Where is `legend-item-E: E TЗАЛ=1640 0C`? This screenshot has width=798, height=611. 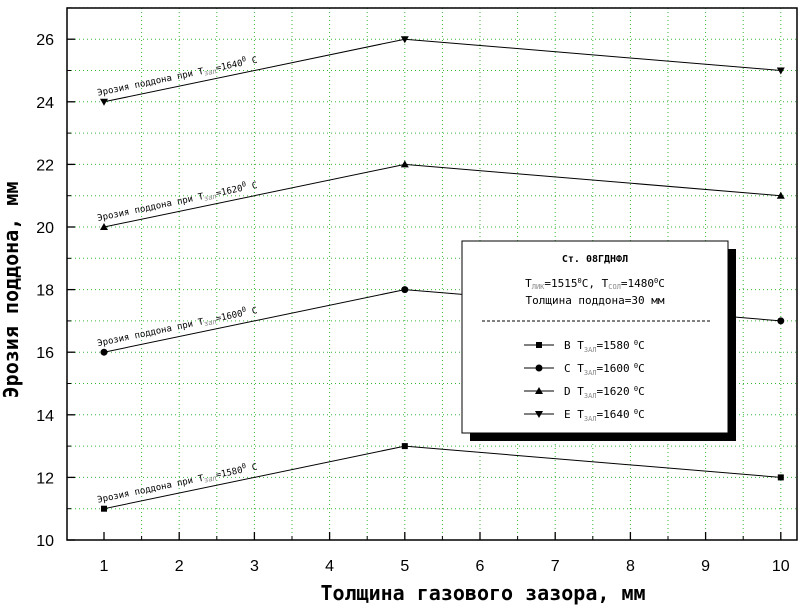
legend-item-E: E TЗАЛ=1640 0C is located at coordinates (584, 415).